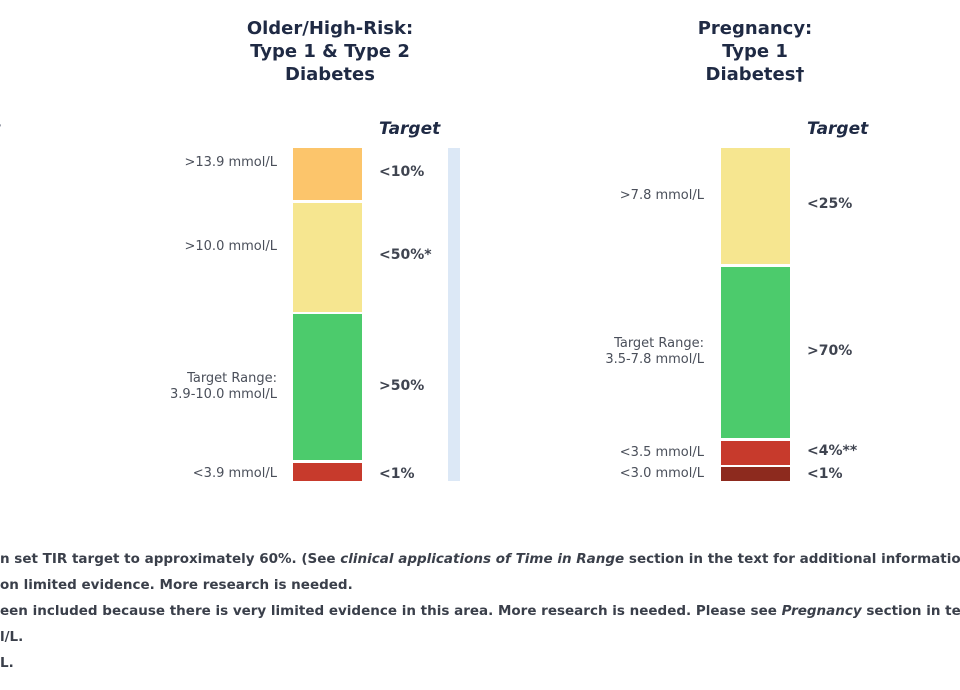  What do you see at coordinates (661, 195) in the screenshot?
I see `chart2-label-high: >7.8 mmol/L` at bounding box center [661, 195].